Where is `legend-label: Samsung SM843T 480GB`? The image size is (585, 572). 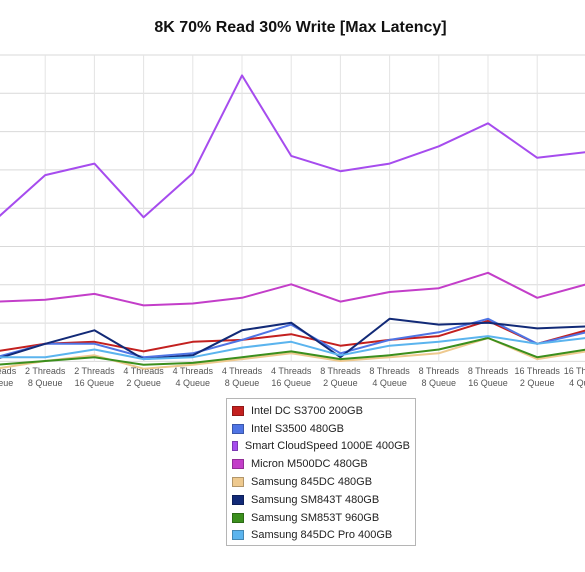 legend-label: Samsung SM843T 480GB is located at coordinates (315, 499).